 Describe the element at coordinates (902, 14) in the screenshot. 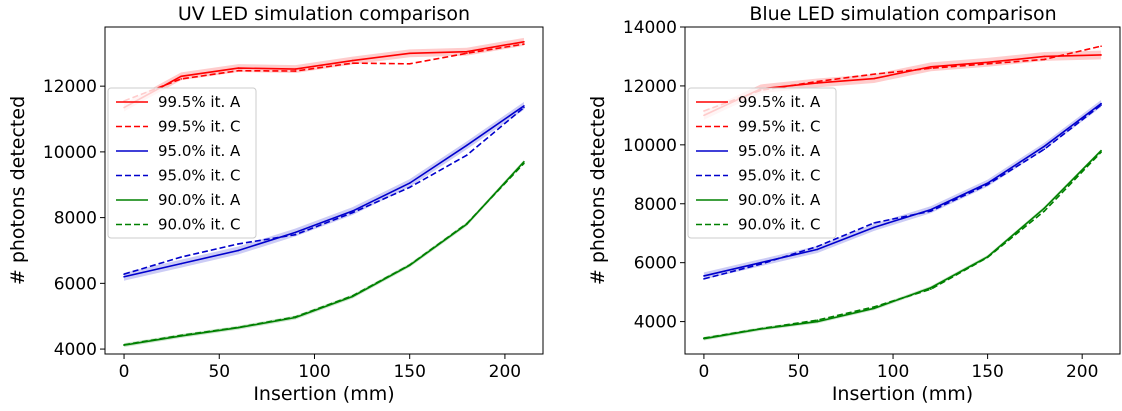

I see `blue-chart-title: Blue LED simulation comparison` at that location.